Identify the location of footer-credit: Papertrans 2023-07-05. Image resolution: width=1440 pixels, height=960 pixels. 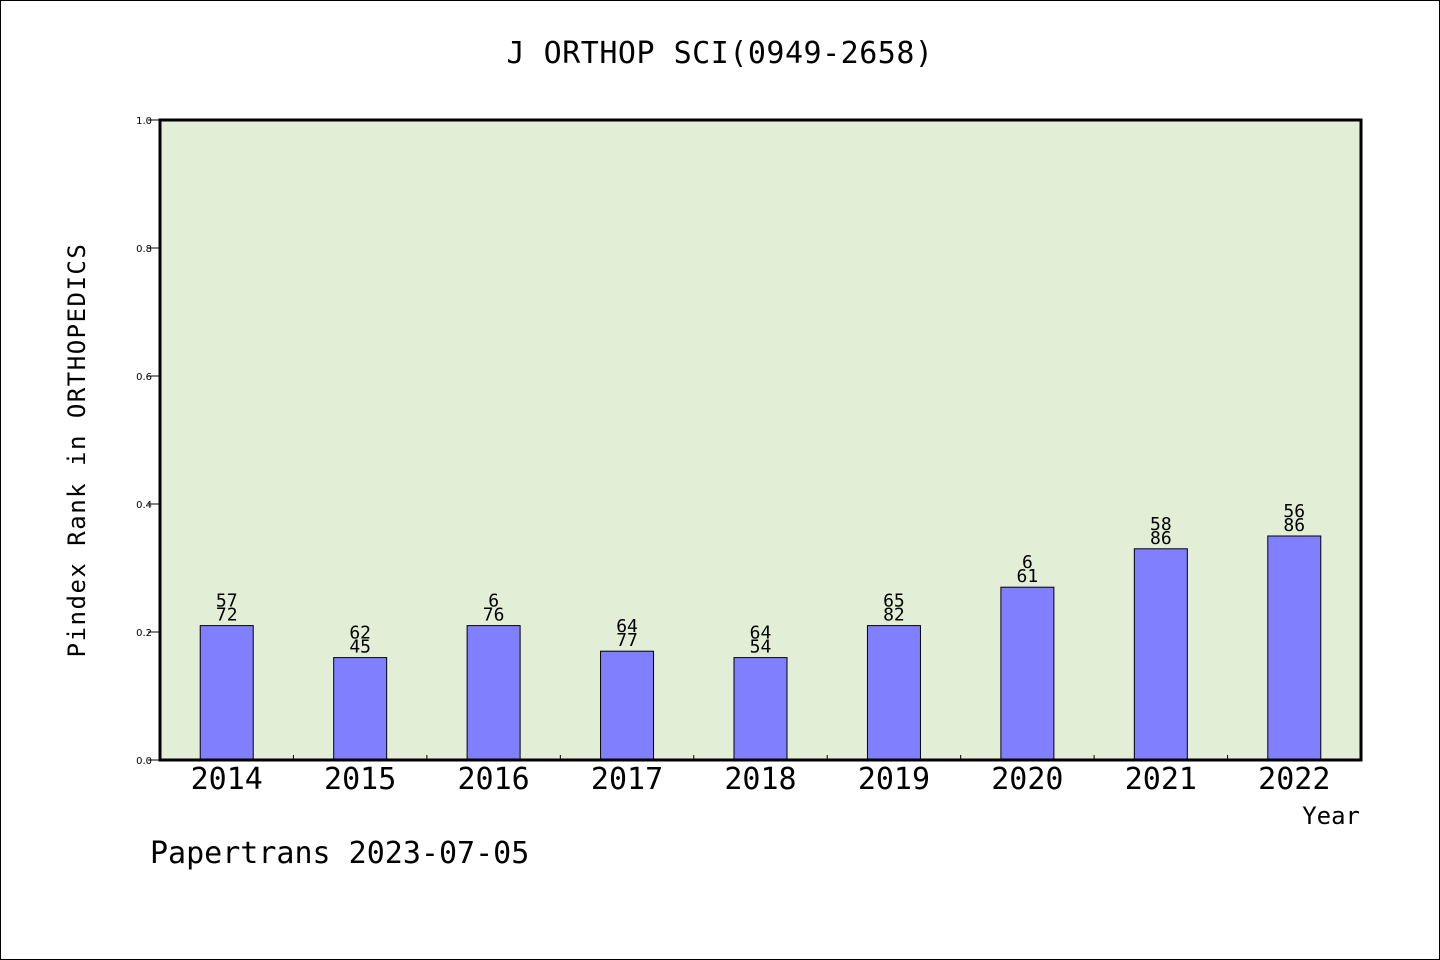
(340, 853).